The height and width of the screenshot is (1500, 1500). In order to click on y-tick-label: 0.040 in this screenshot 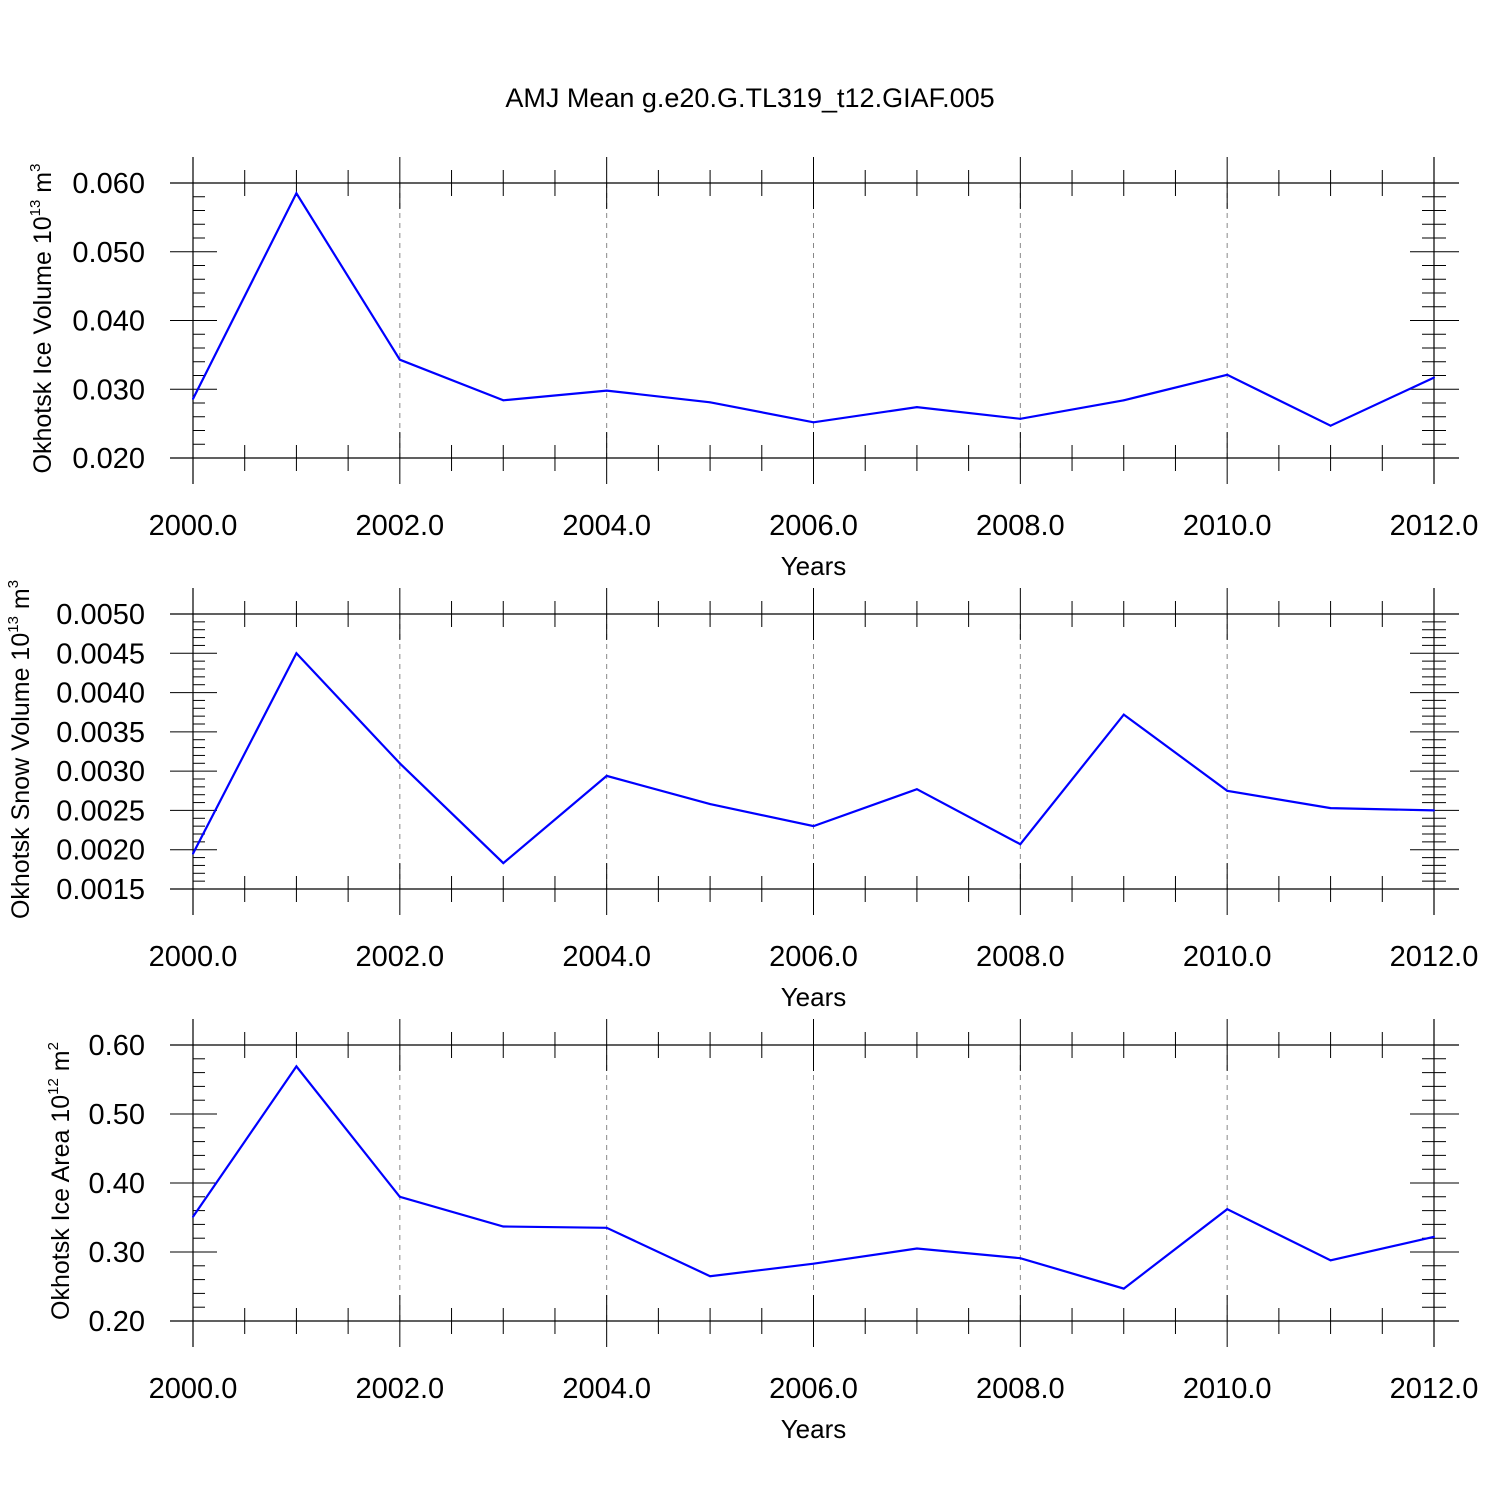, I will do `click(108, 322)`.